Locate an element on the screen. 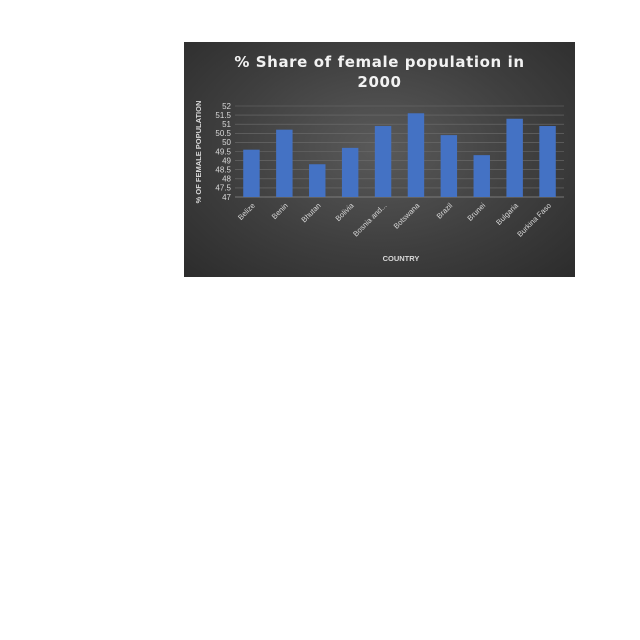 Image resolution: width=640 pixels, height=640 pixels. x-category-label: Brunei is located at coordinates (476, 212).